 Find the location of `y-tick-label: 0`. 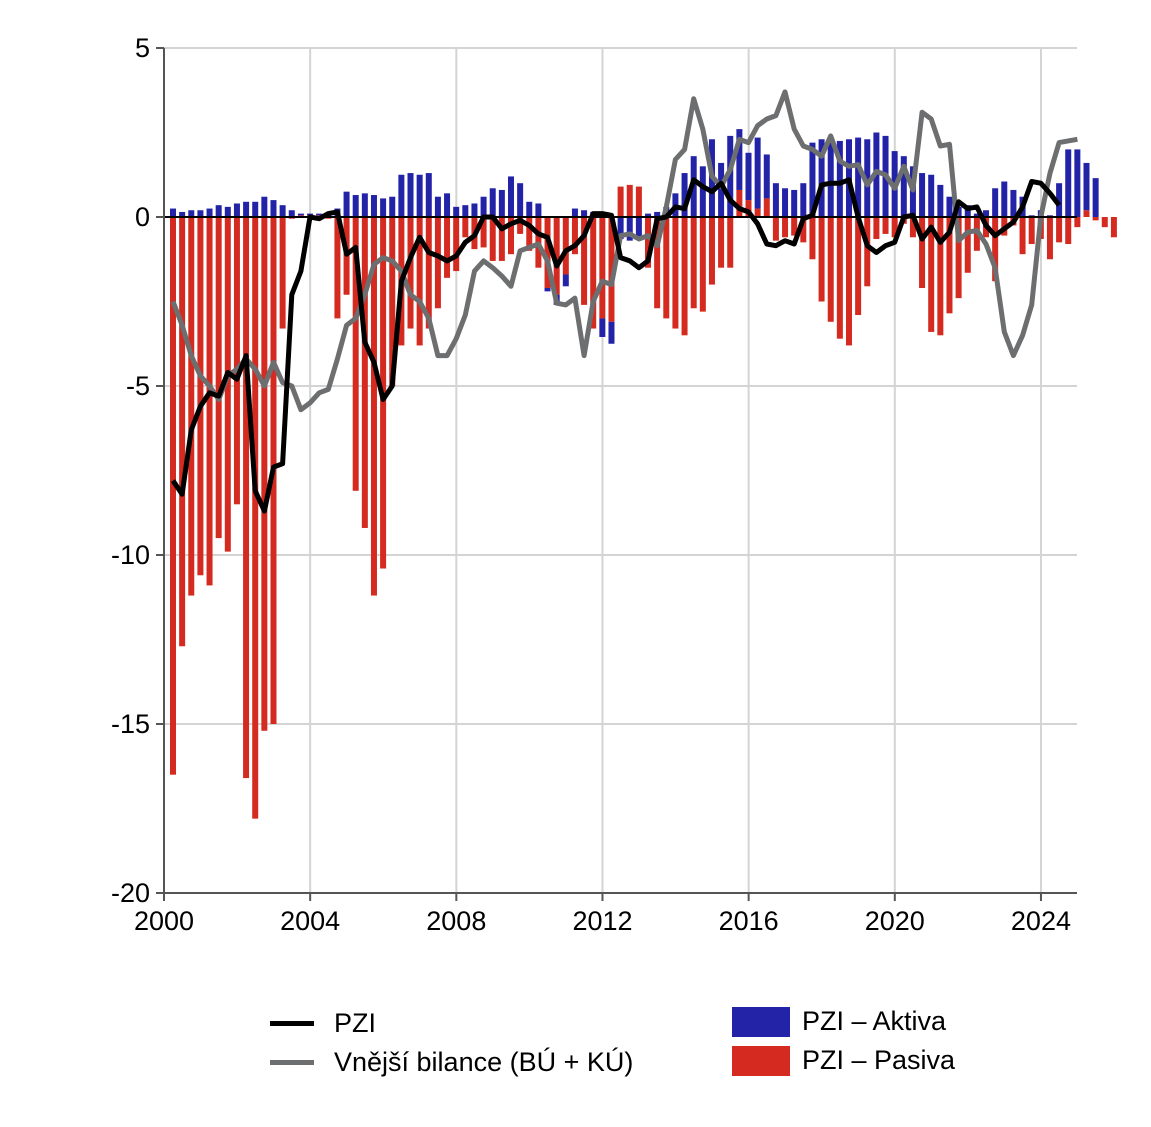

y-tick-label: 0 is located at coordinates (142, 217).